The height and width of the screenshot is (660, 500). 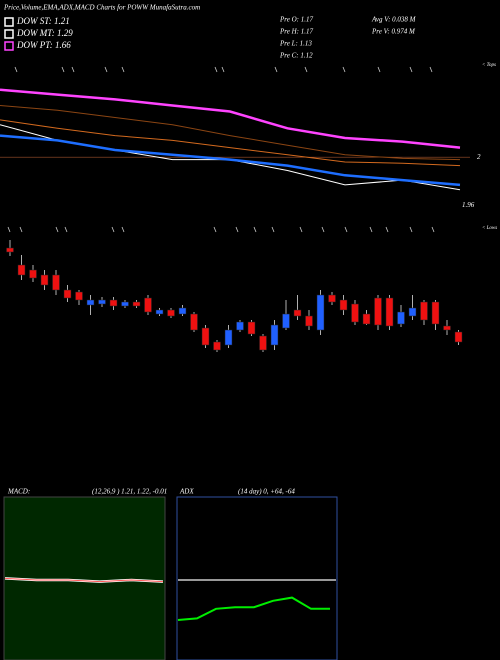 What do you see at coordinates (84, 580) in the screenshot?
I see `macd-line` at bounding box center [84, 580].